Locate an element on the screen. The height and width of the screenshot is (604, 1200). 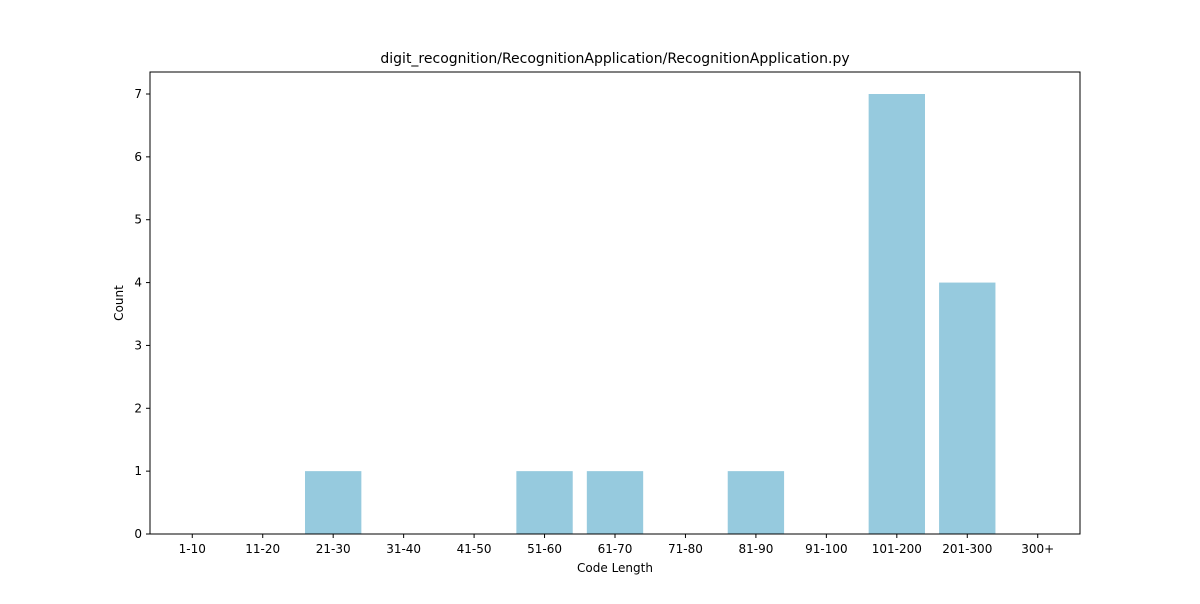
x-tick-label: 300+ is located at coordinates (1037, 549).